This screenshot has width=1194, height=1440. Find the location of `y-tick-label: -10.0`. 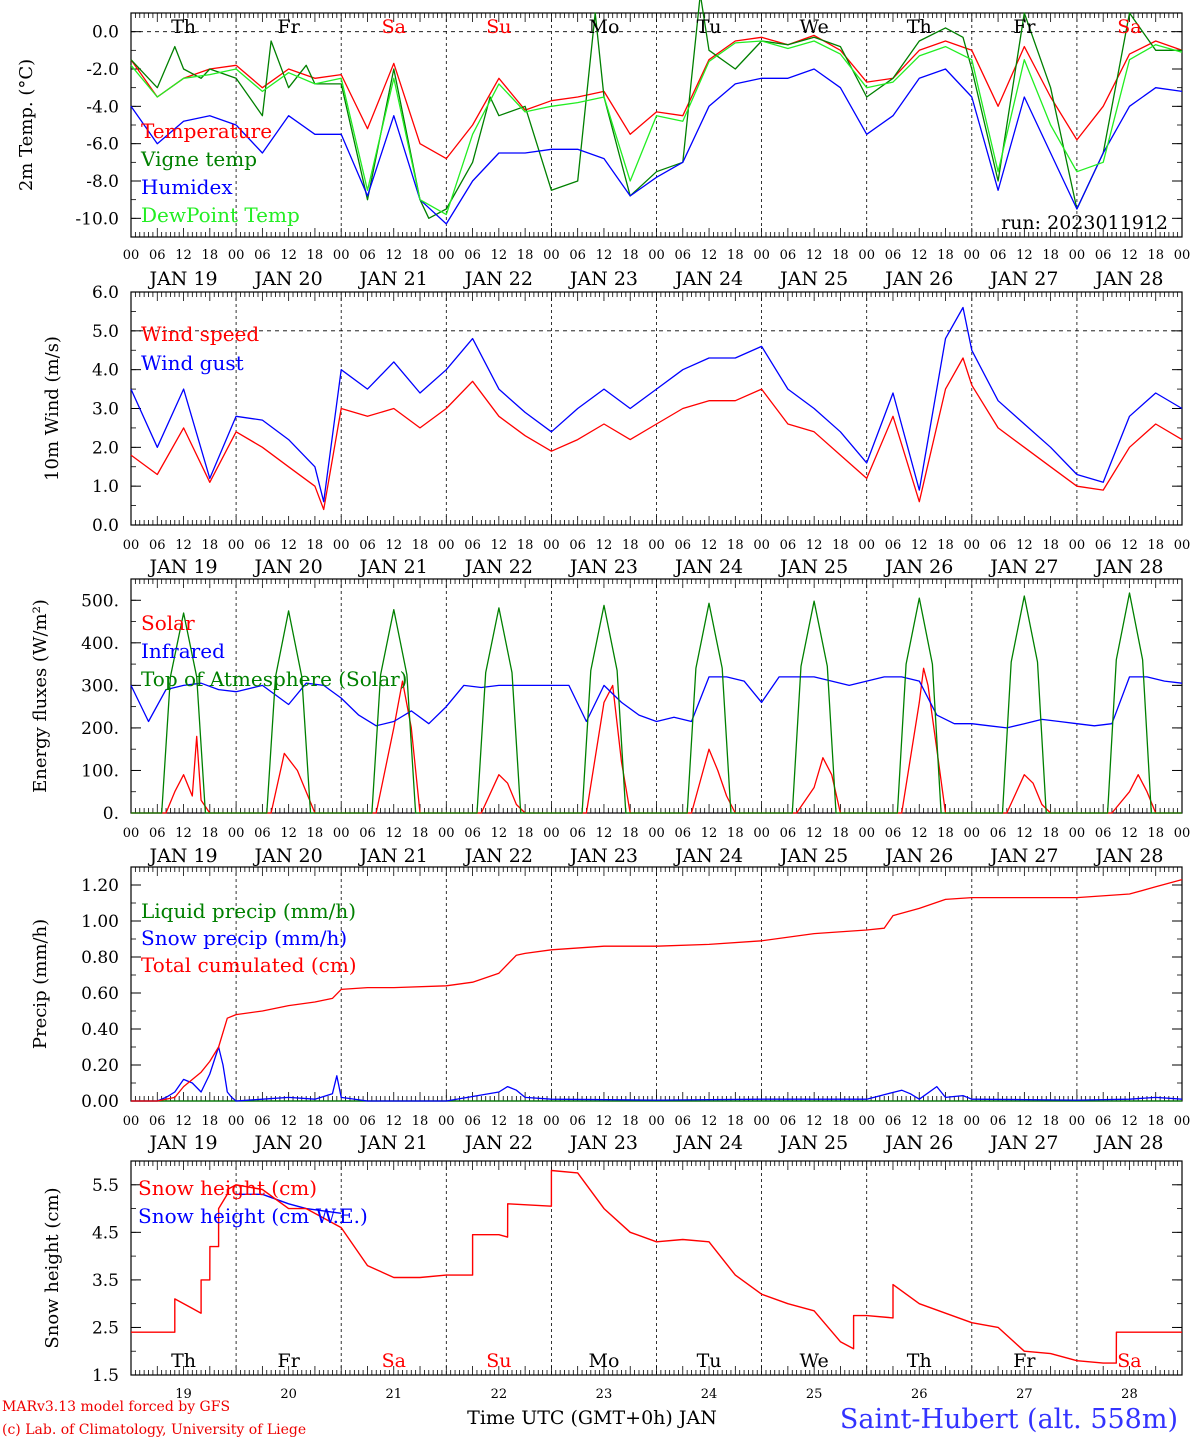

y-tick-label: -10.0 is located at coordinates (97, 219).